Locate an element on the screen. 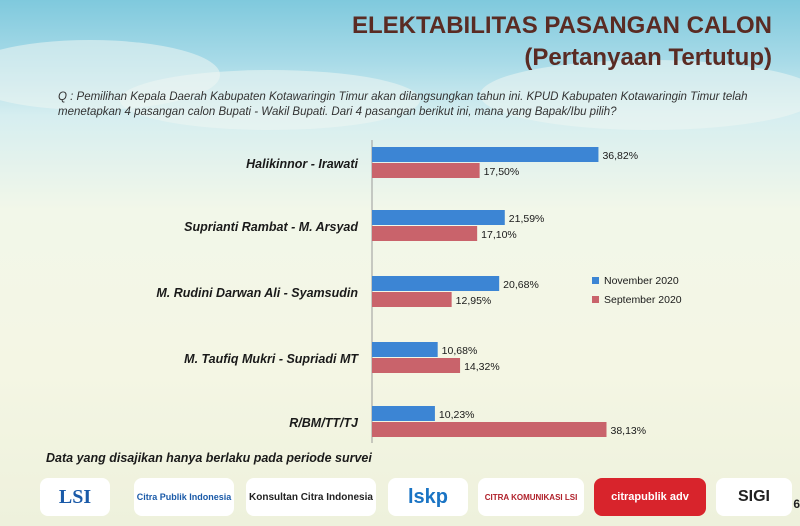 The width and height of the screenshot is (800, 526). data-label: 14,32% is located at coordinates (482, 367).